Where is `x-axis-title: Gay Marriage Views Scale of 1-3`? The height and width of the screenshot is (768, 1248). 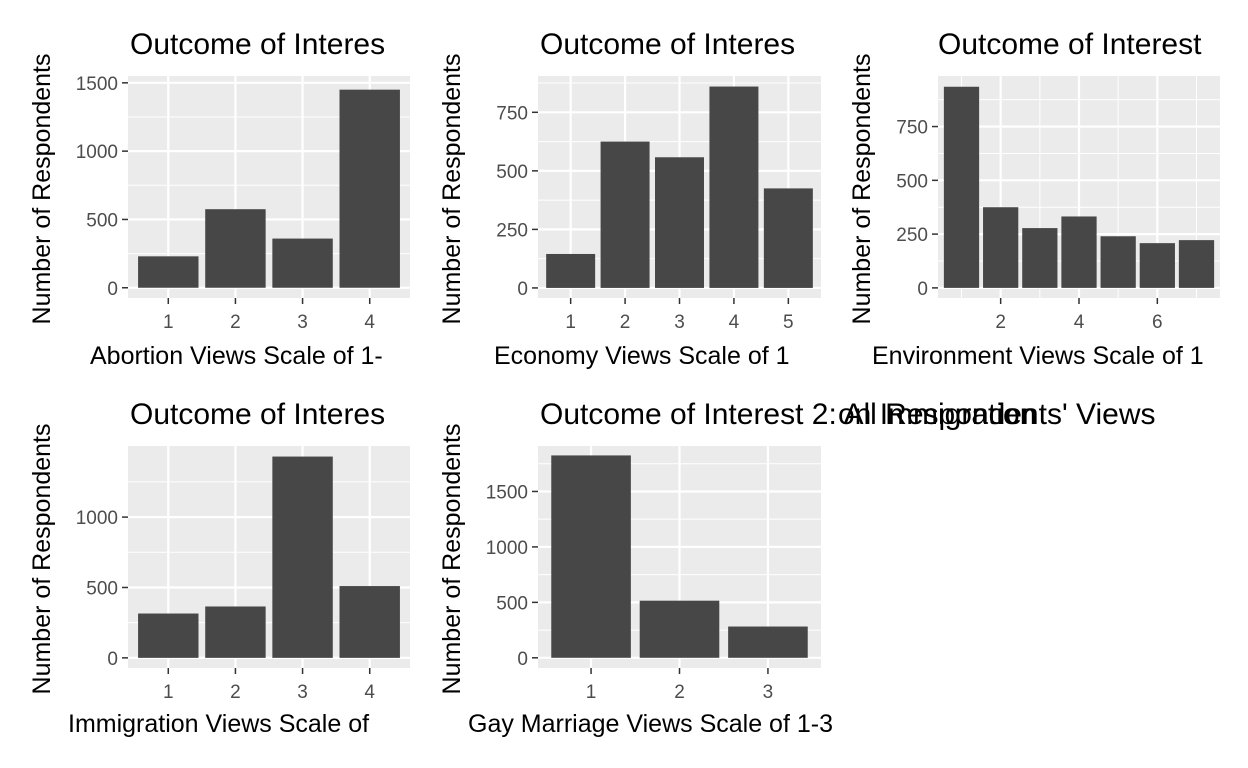 x-axis-title: Gay Marriage Views Scale of 1-3 is located at coordinates (650, 724).